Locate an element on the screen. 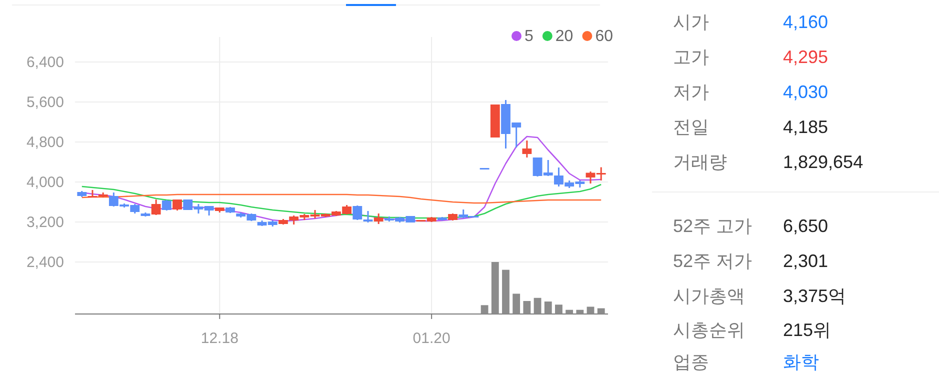 This screenshot has height=378, width=939. category-label: 시총순위 is located at coordinates (709, 330).